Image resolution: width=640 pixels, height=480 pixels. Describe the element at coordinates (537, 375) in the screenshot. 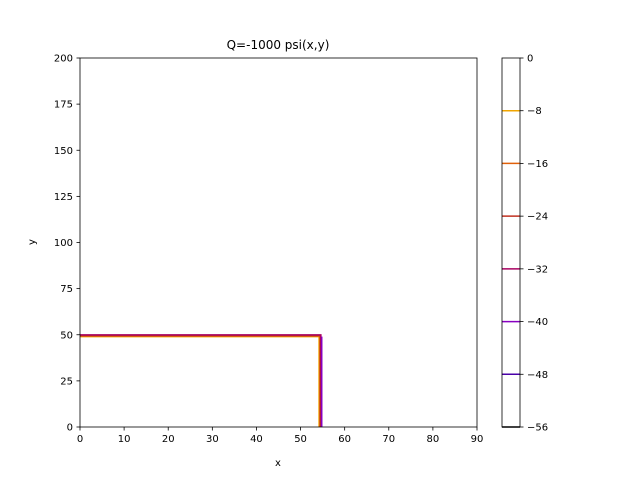

I see `colorbar-tick-label: −48` at that location.